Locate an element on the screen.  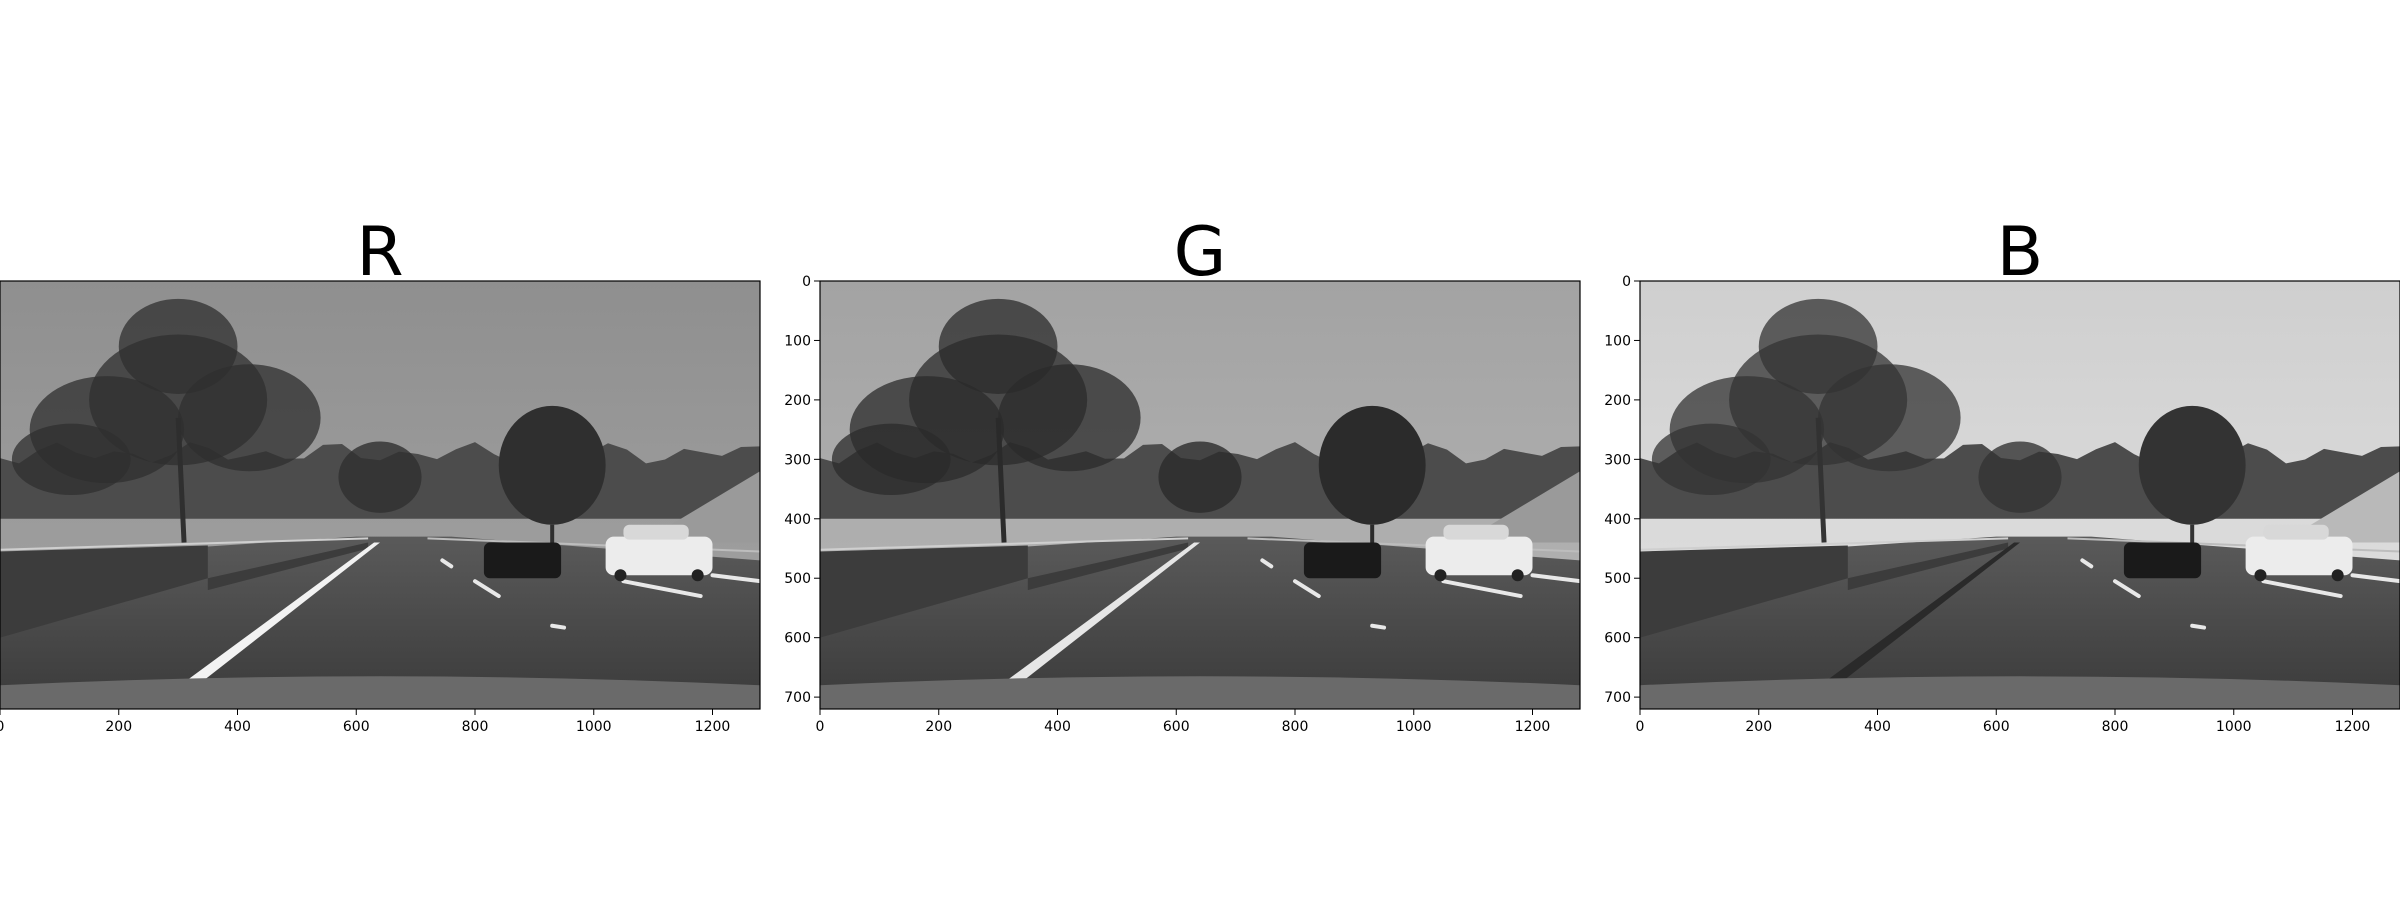
panel-title: B is located at coordinates (2020, 252).